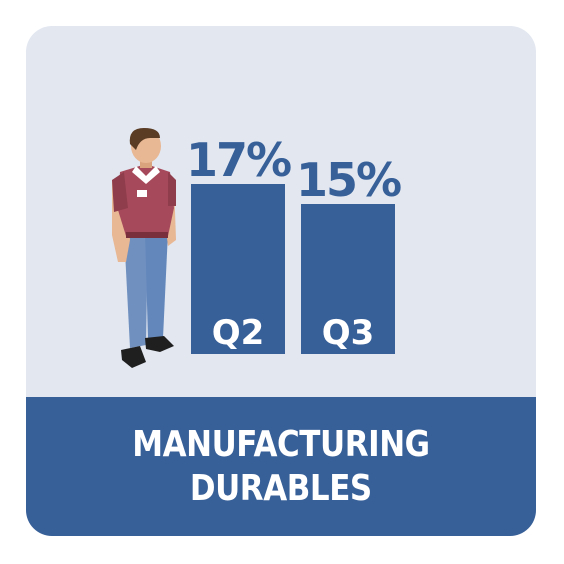 This screenshot has height=564, width=564. Describe the element at coordinates (348, 333) in the screenshot. I see `category-label-q3: Q3` at that location.